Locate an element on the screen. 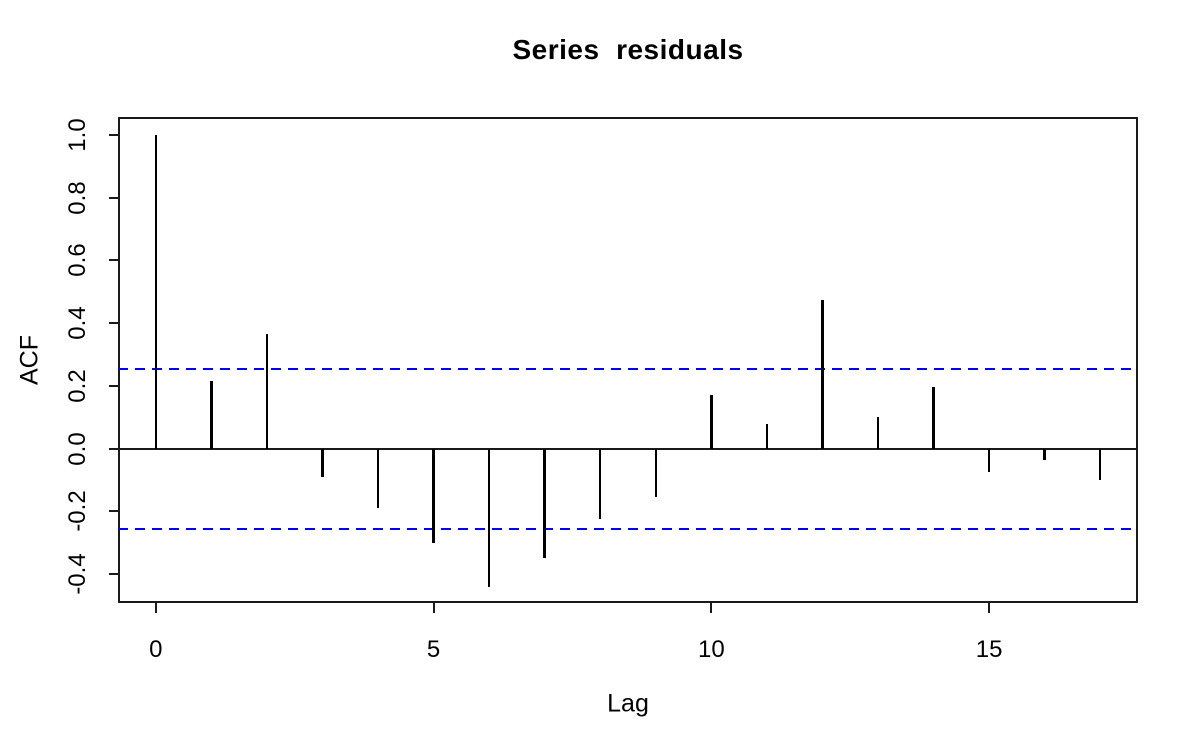  y-axis-tick-label: 0.6 is located at coordinates (77, 260).